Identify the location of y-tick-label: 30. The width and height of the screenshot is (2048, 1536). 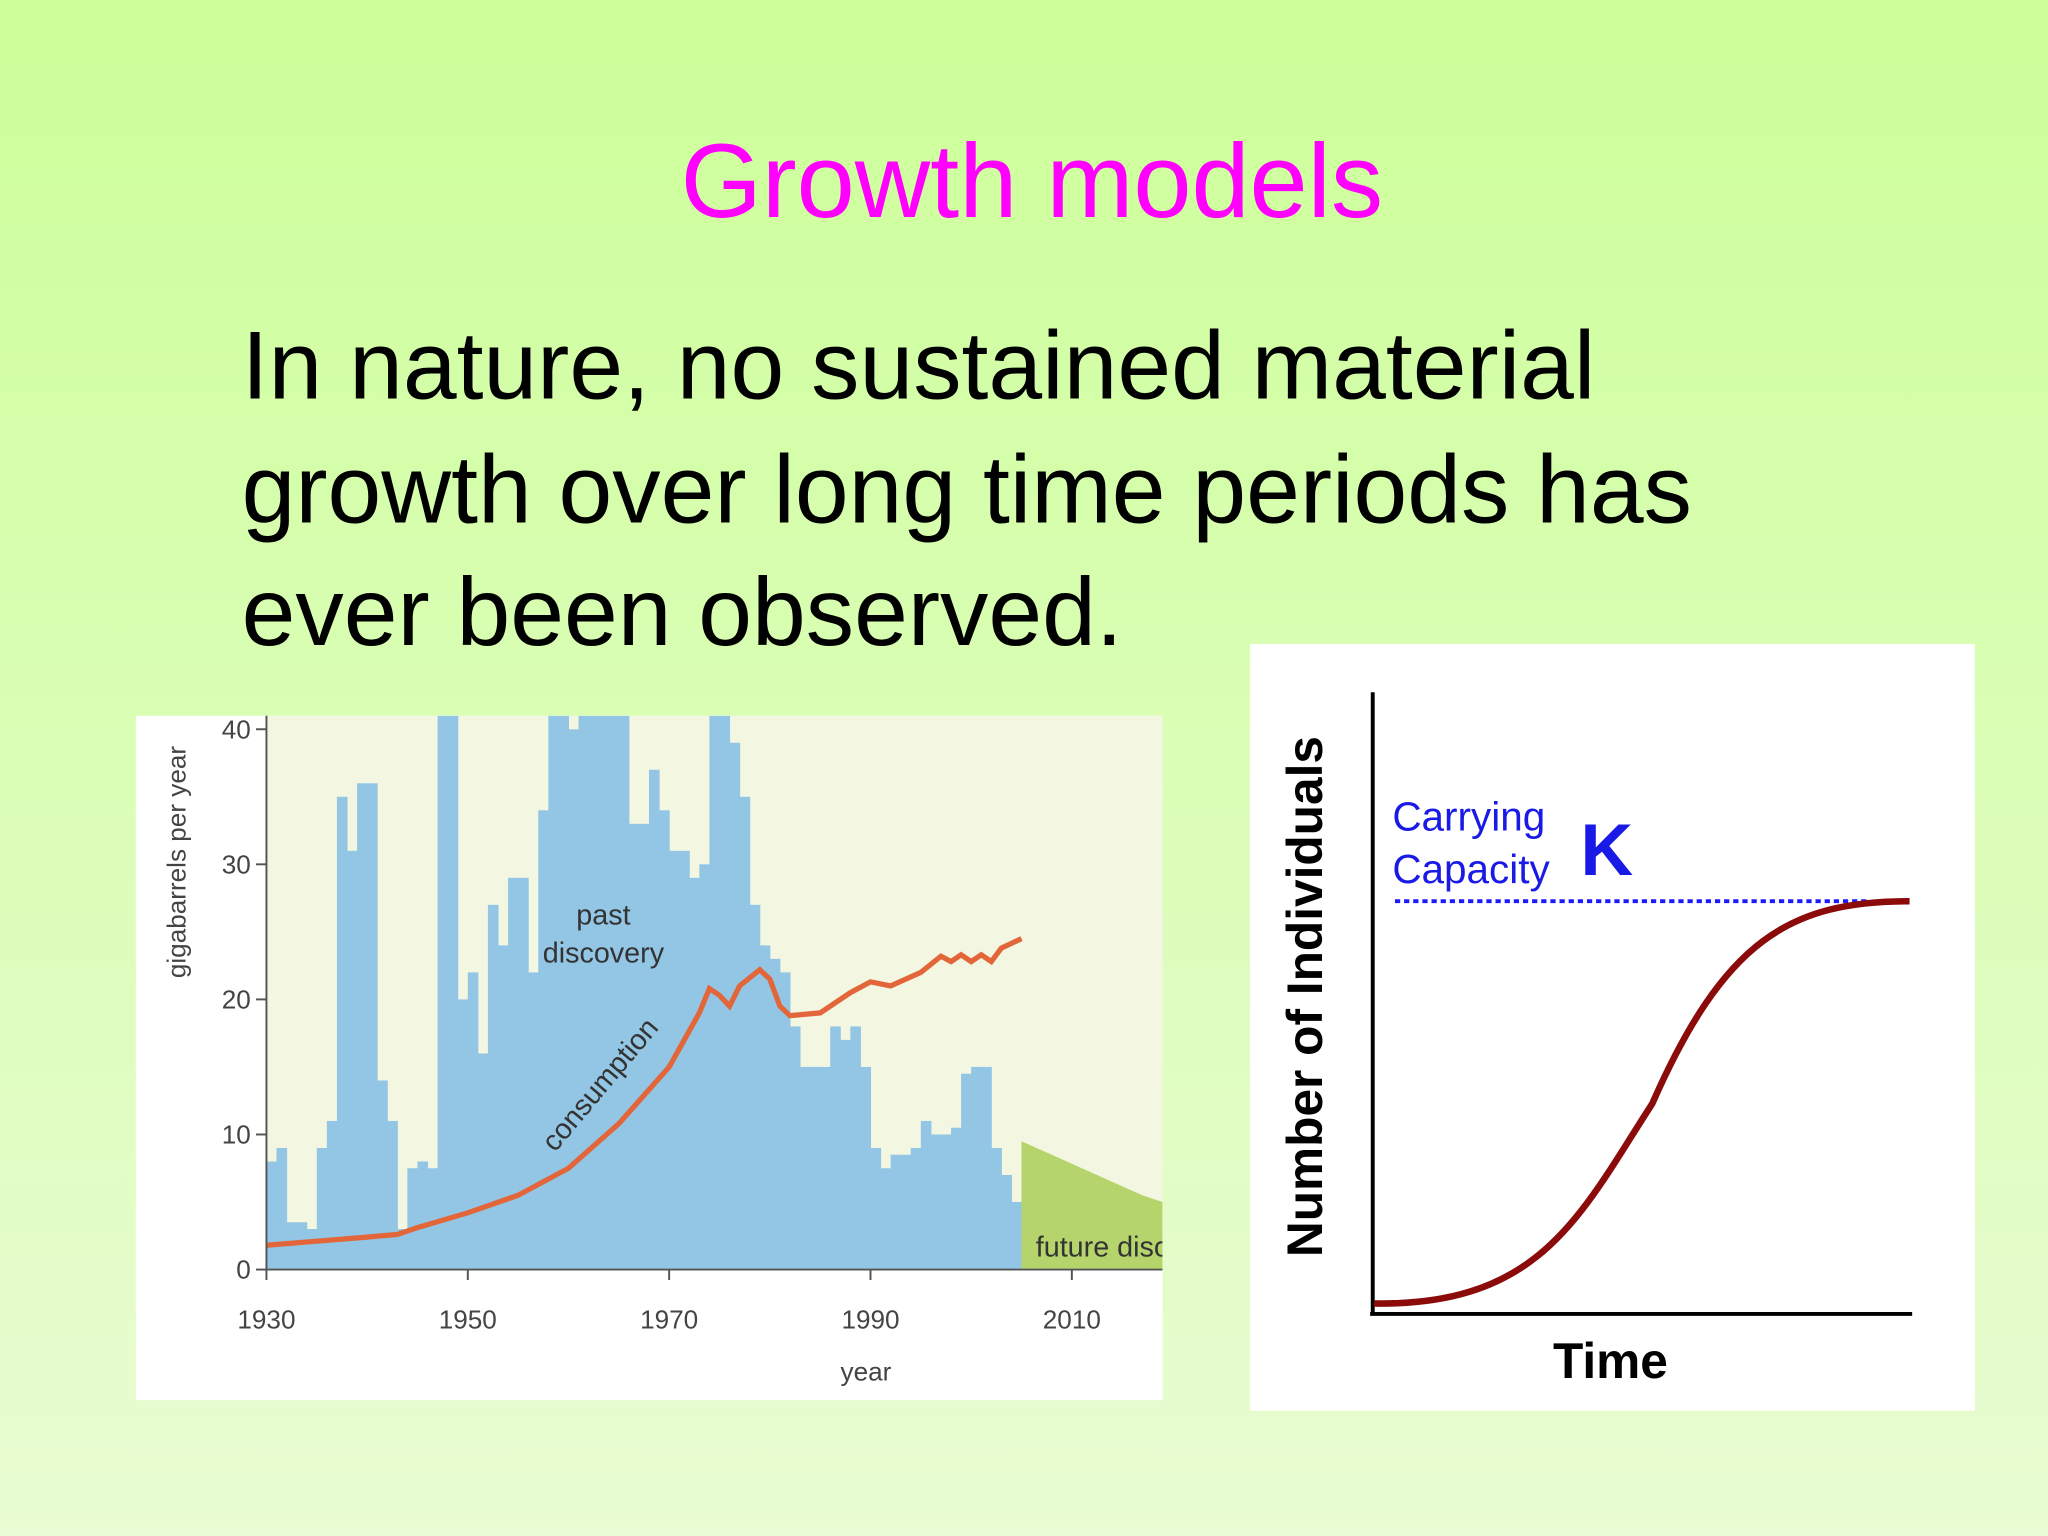
(236, 864).